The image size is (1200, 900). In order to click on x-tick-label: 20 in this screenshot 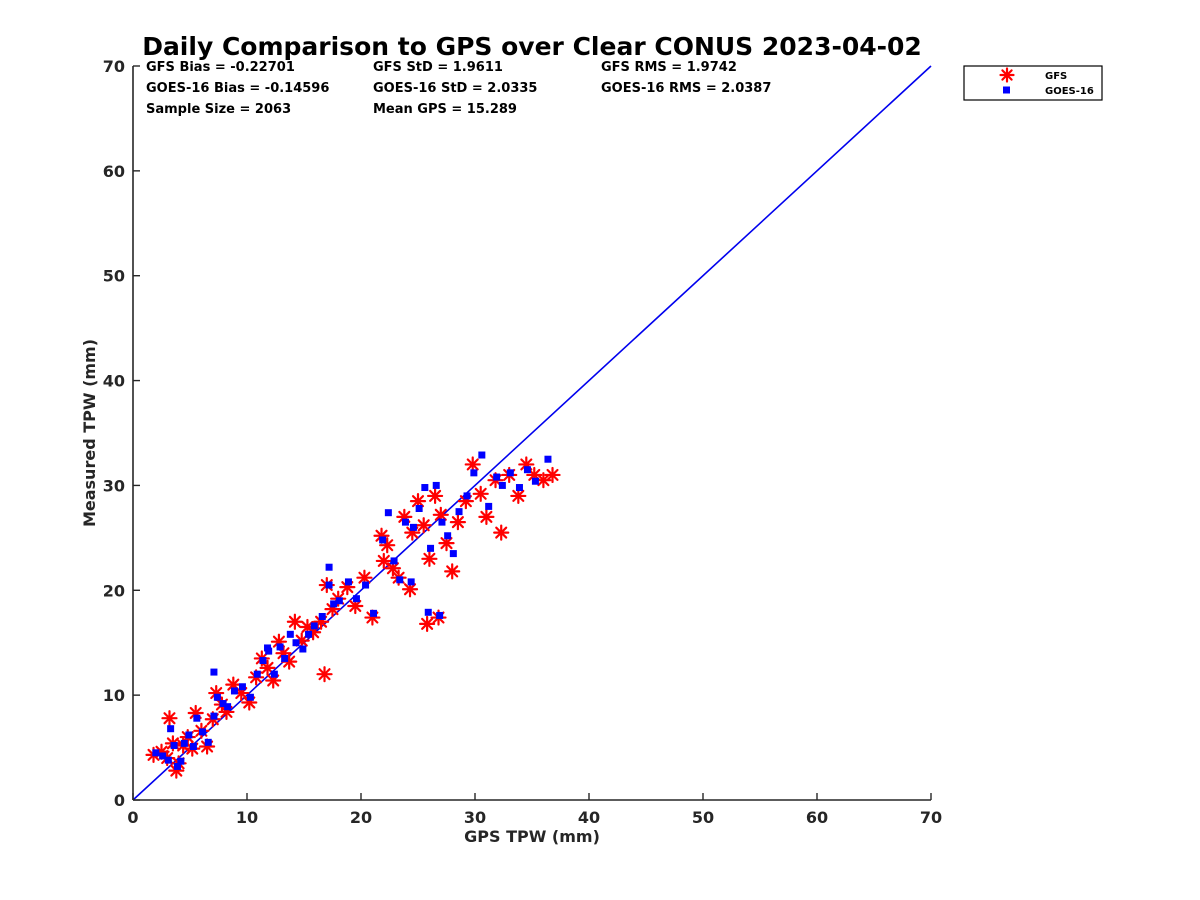, I will do `click(361, 817)`.